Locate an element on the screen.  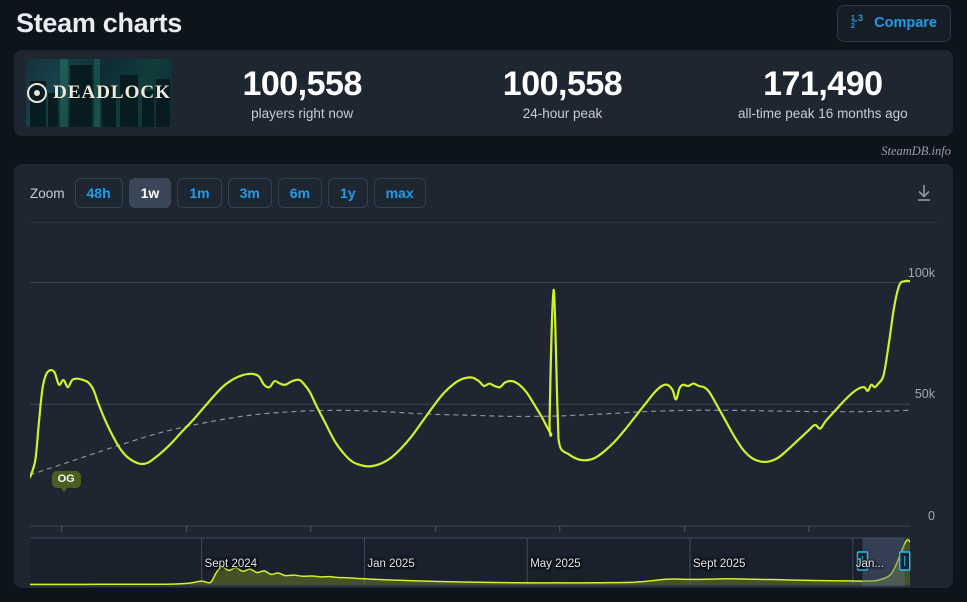
navigator-label-sept-2025: Sept 2025 is located at coordinates (719, 564).